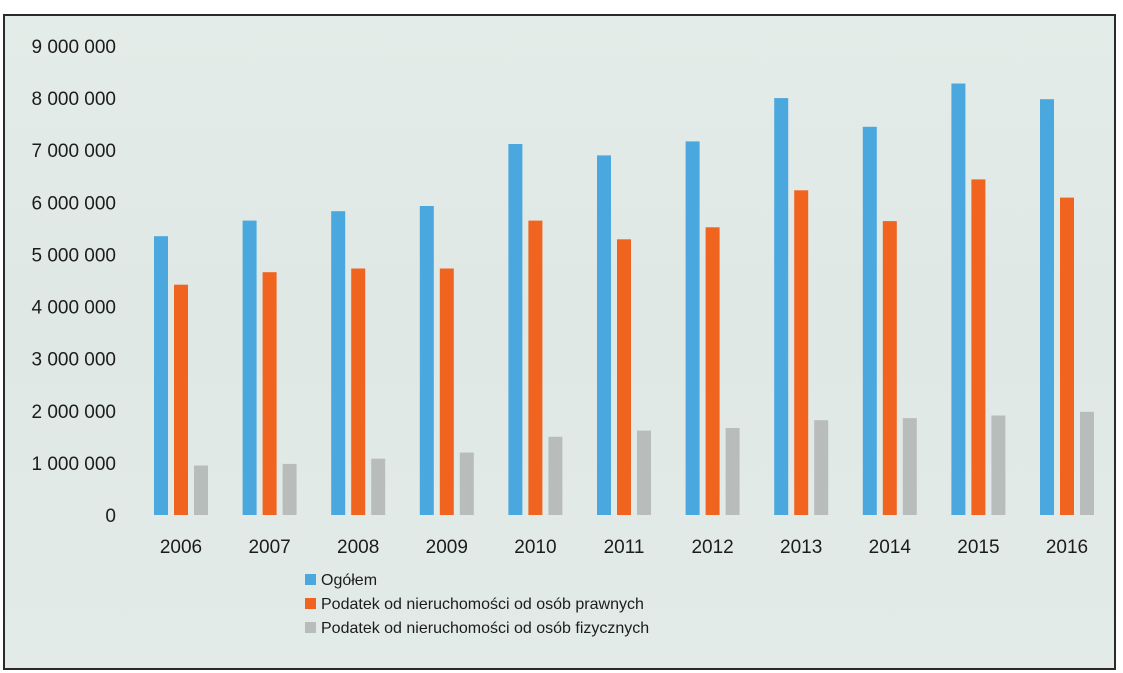 The image size is (1123, 673). Describe the element at coordinates (712, 547) in the screenshot. I see `x-tick-label: 2012` at that location.